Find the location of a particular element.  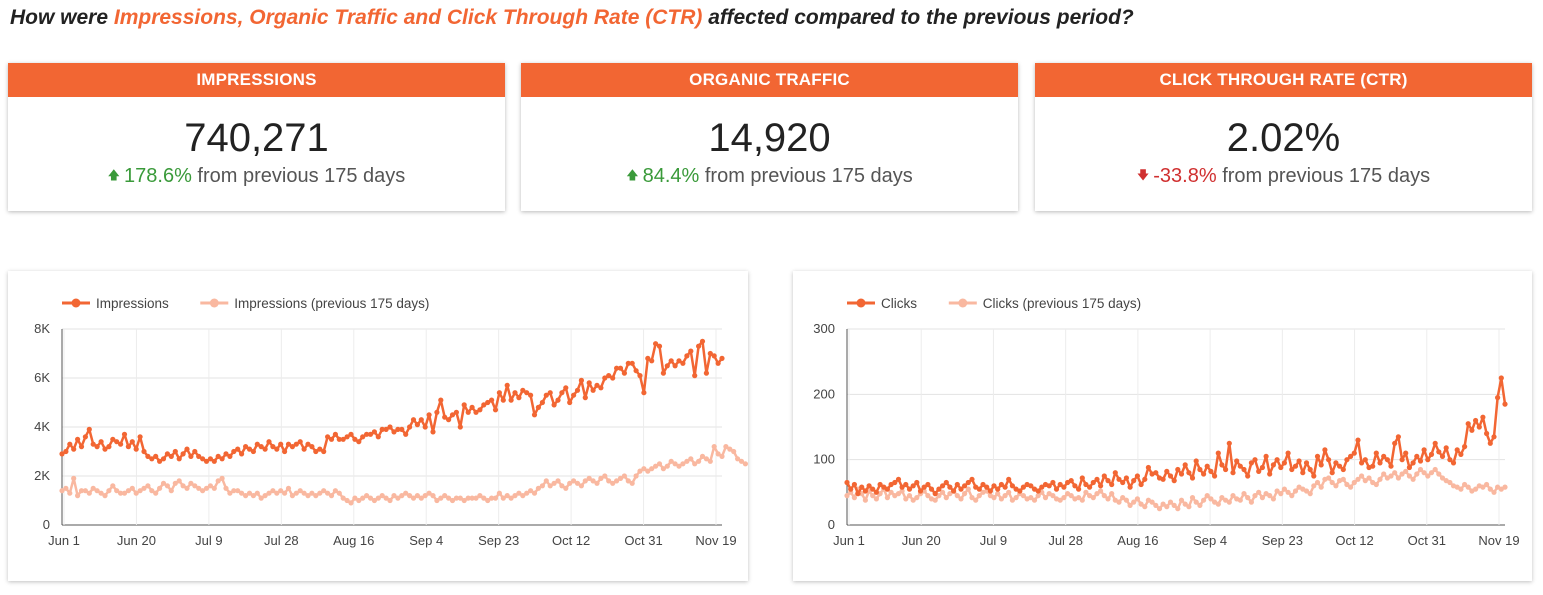

legend-swatch-dot is located at coordinates (861, 303).